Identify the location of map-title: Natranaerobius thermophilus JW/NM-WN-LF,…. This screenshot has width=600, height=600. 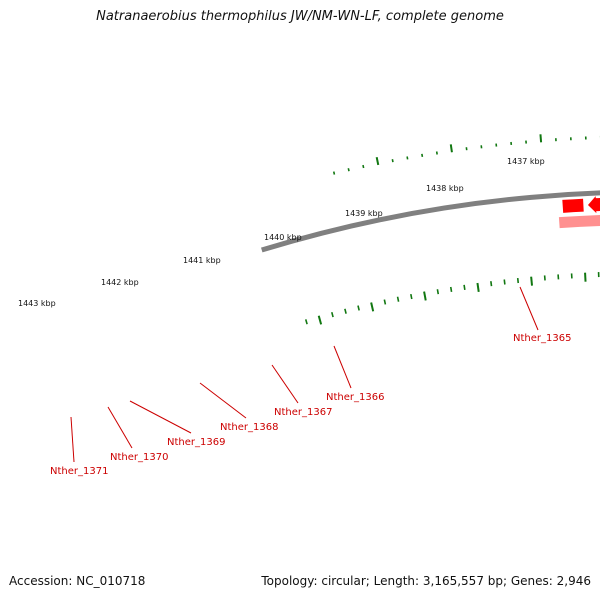
(300, 16).